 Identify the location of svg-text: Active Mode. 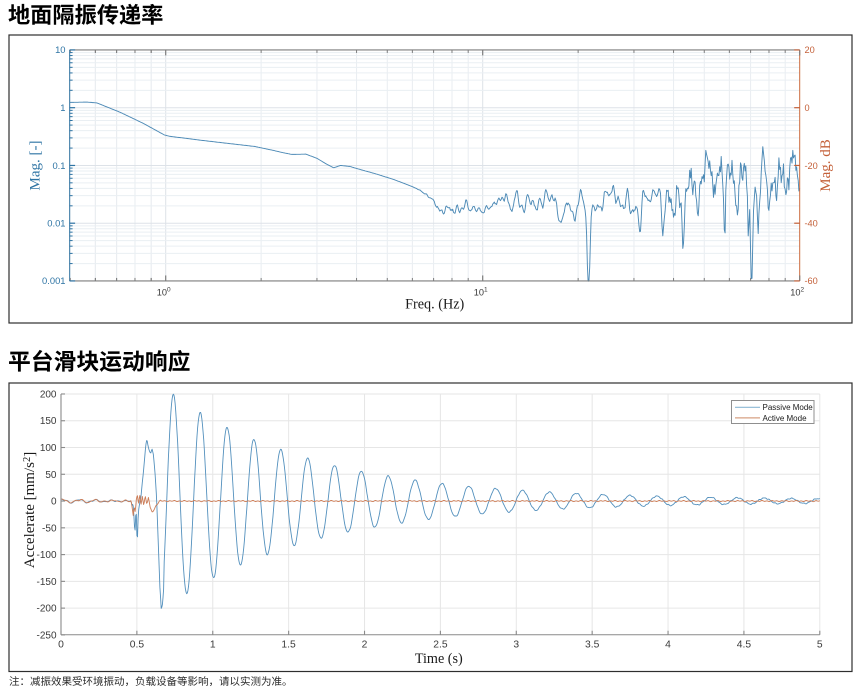
(785, 418).